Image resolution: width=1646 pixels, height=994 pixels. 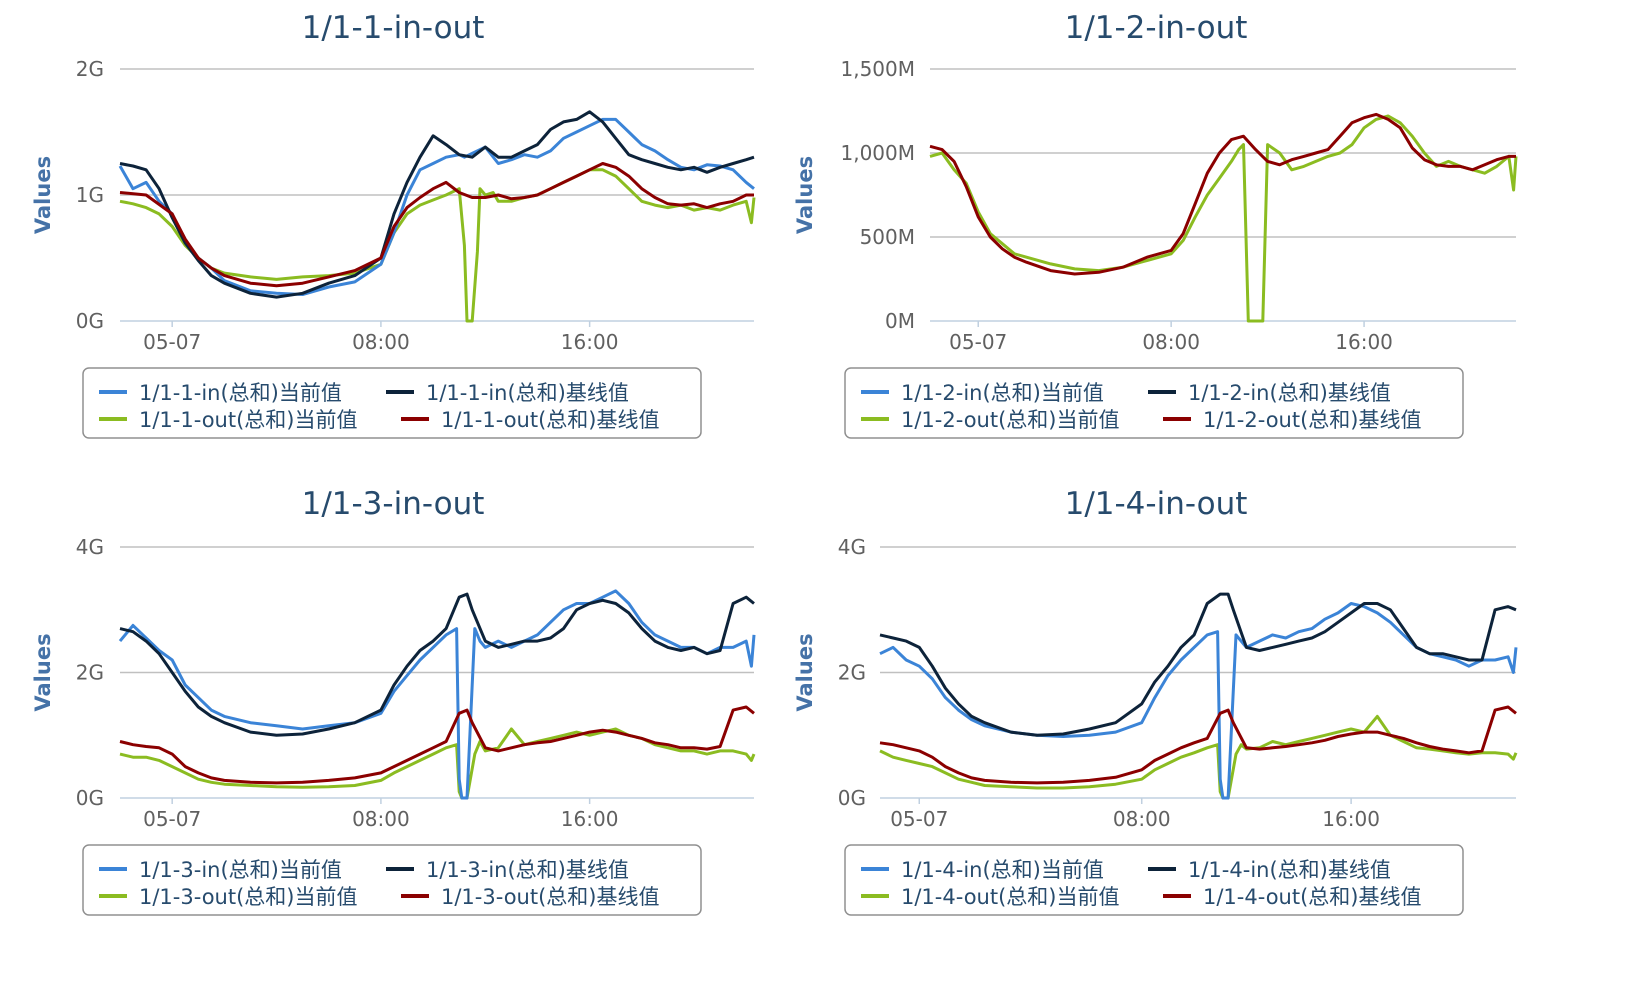 I want to click on legend-label: 1/1-3-in(总和)基线值, so click(x=527, y=870).